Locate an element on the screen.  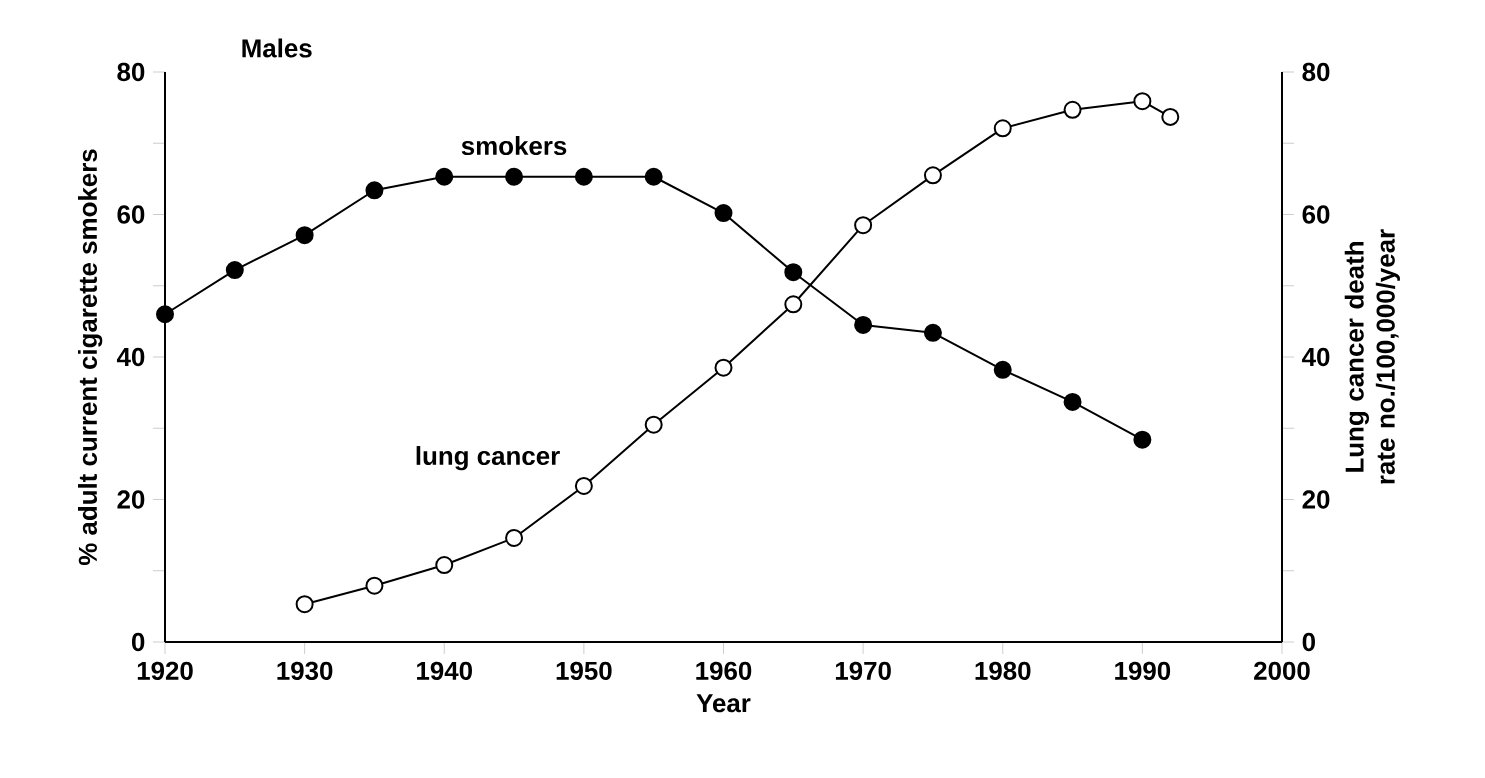
x-axis-title: Year is located at coordinates (723, 703).